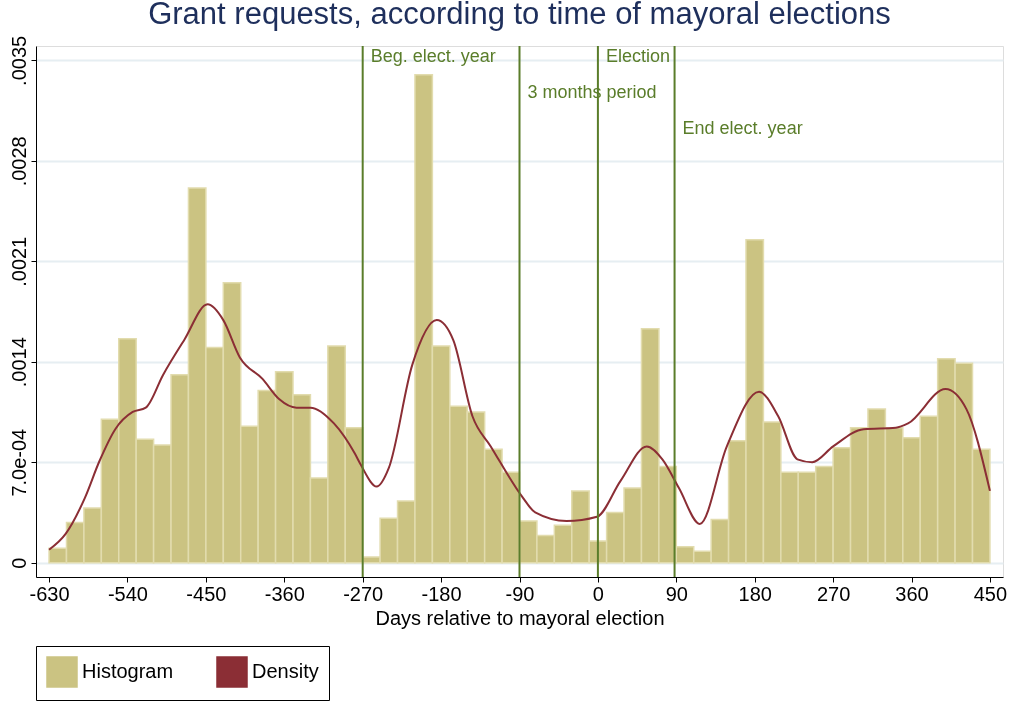 The width and height of the screenshot is (1020, 705). Describe the element at coordinates (363, 593) in the screenshot. I see `x-tick-label: -270` at that location.